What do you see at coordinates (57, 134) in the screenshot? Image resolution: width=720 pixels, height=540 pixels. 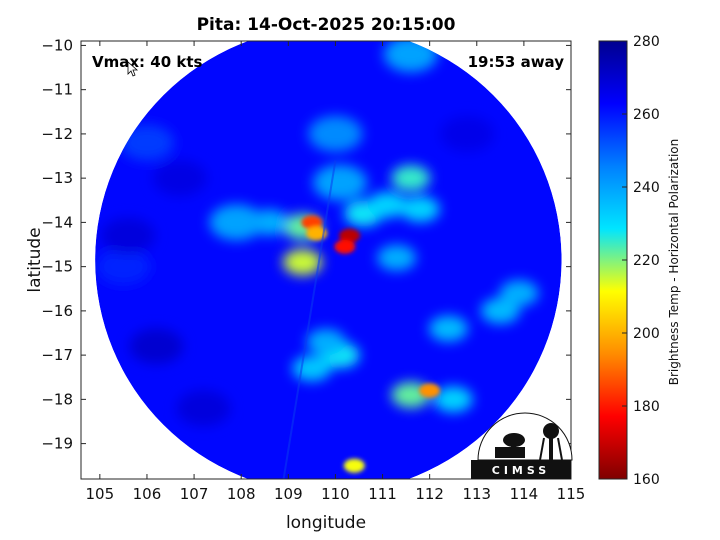 I see `y-tick-label: −12` at bounding box center [57, 134].